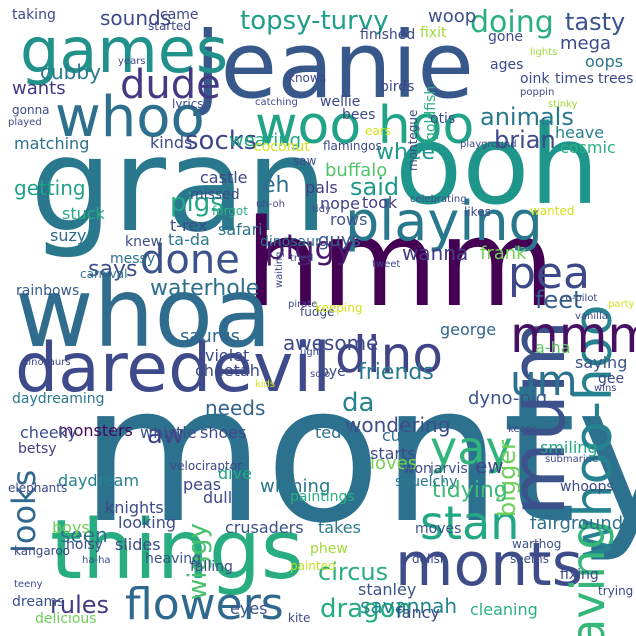 This screenshot has height=636, width=636. I want to click on word-tidying: tidying, so click(470, 490).